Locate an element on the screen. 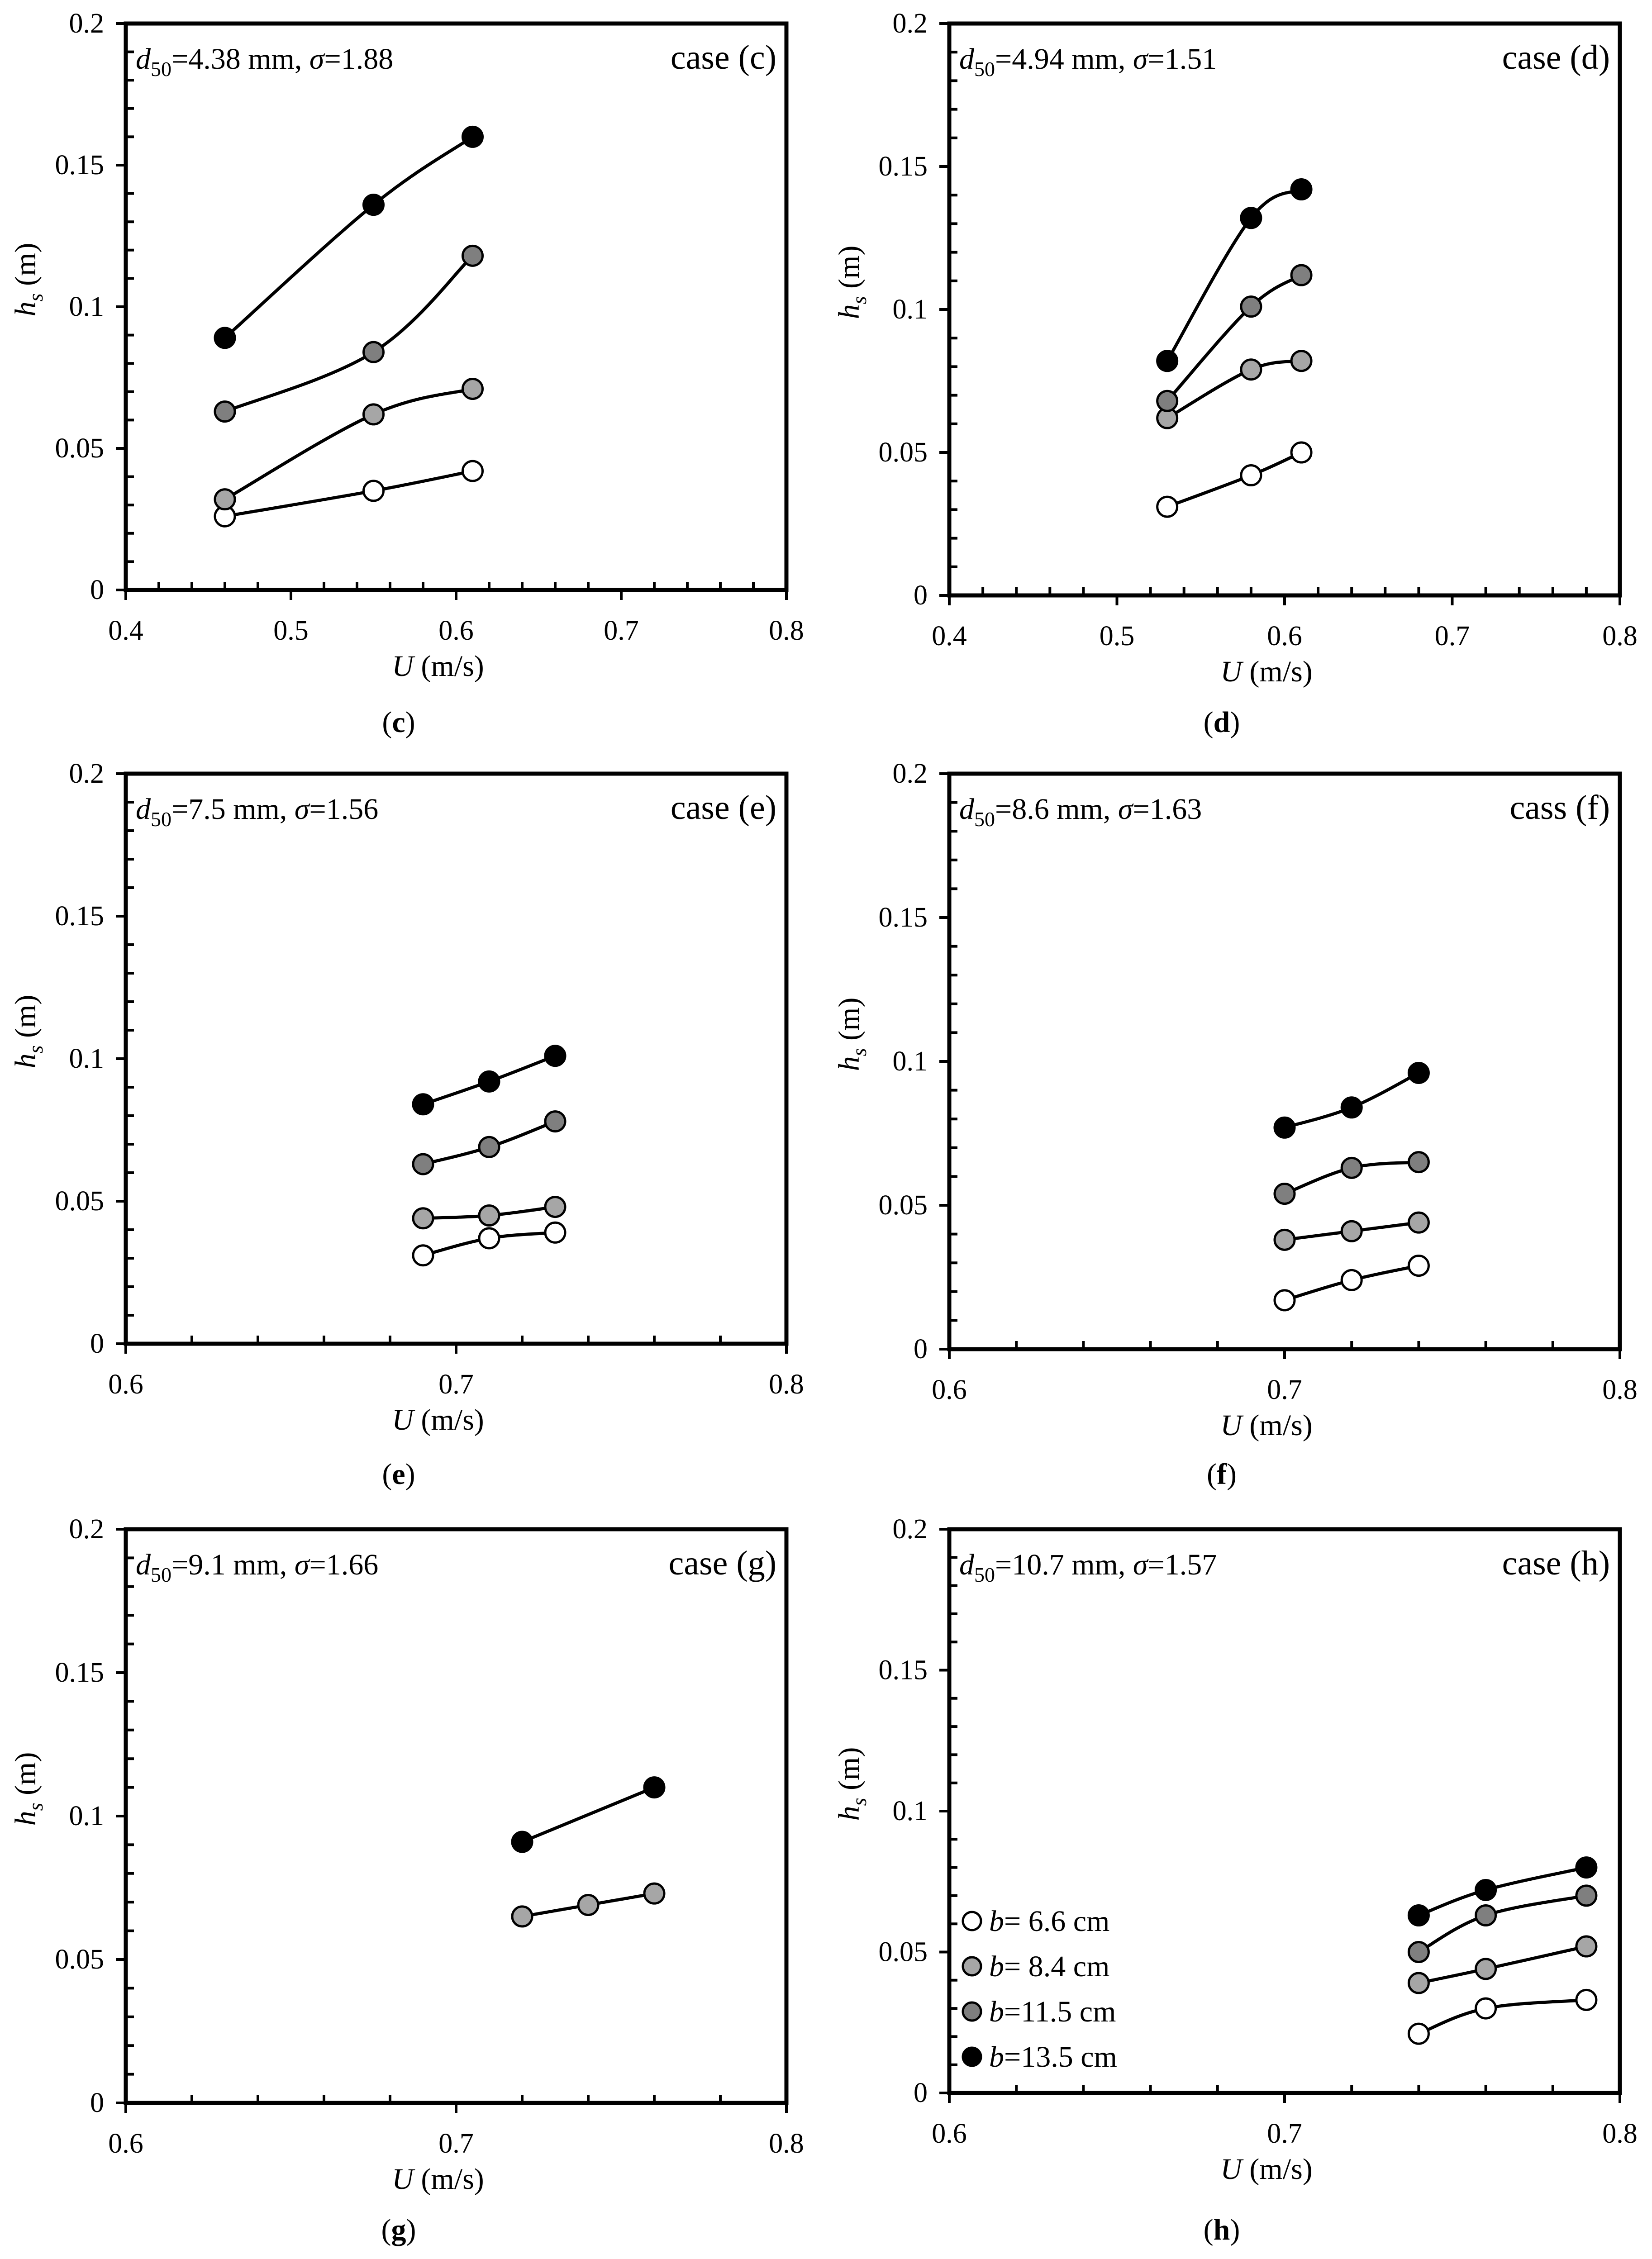 The height and width of the screenshot is (2259, 1652). panel-info-text: d50=4.38 mm, σ=1.88 is located at coordinates (264, 62).